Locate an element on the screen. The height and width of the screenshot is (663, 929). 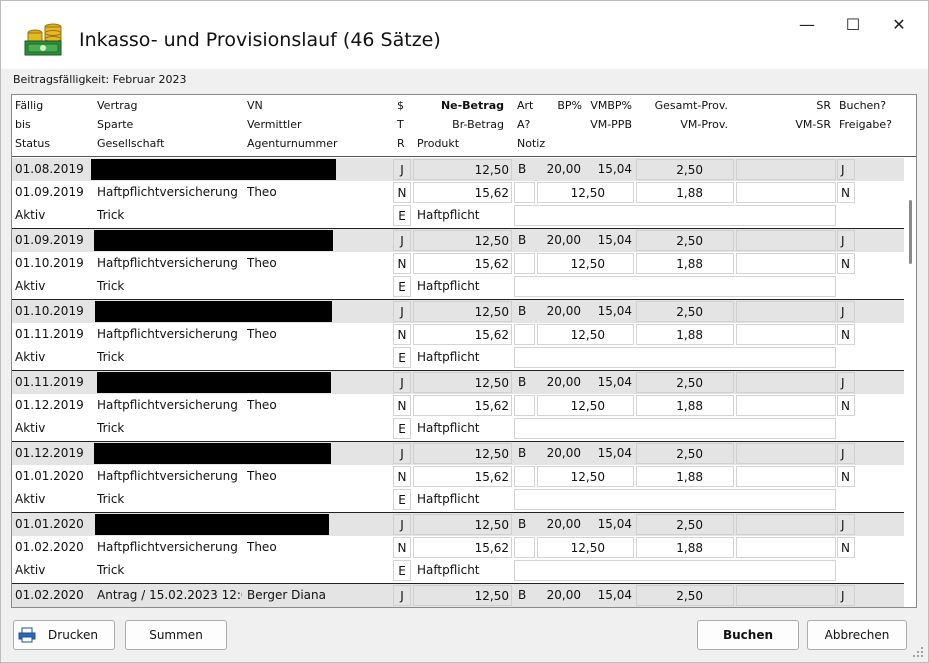
close-button: ✕ is located at coordinates (899, 24).